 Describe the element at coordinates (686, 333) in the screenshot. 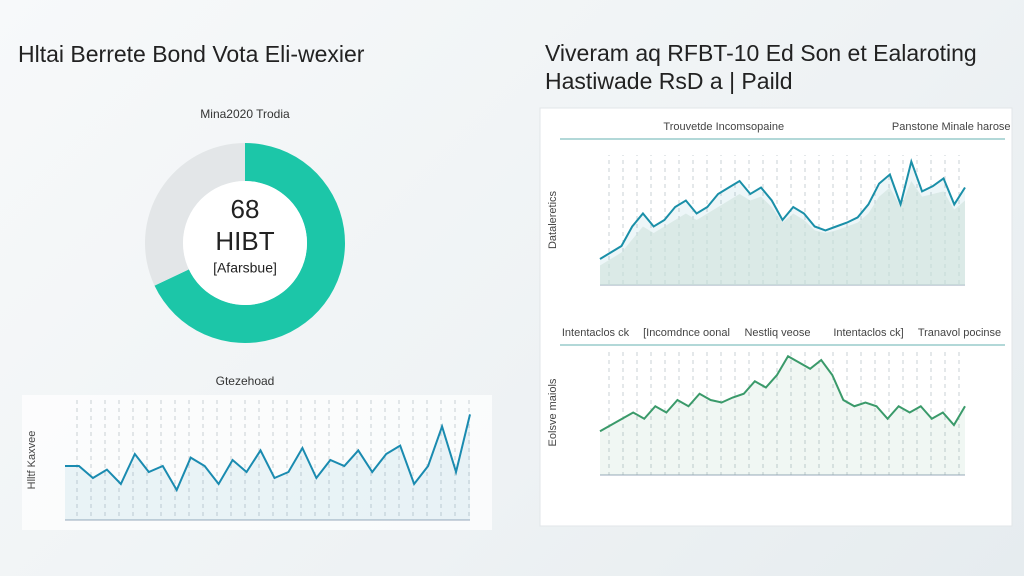

I see `legend-label: [Incomdnce oonal` at that location.